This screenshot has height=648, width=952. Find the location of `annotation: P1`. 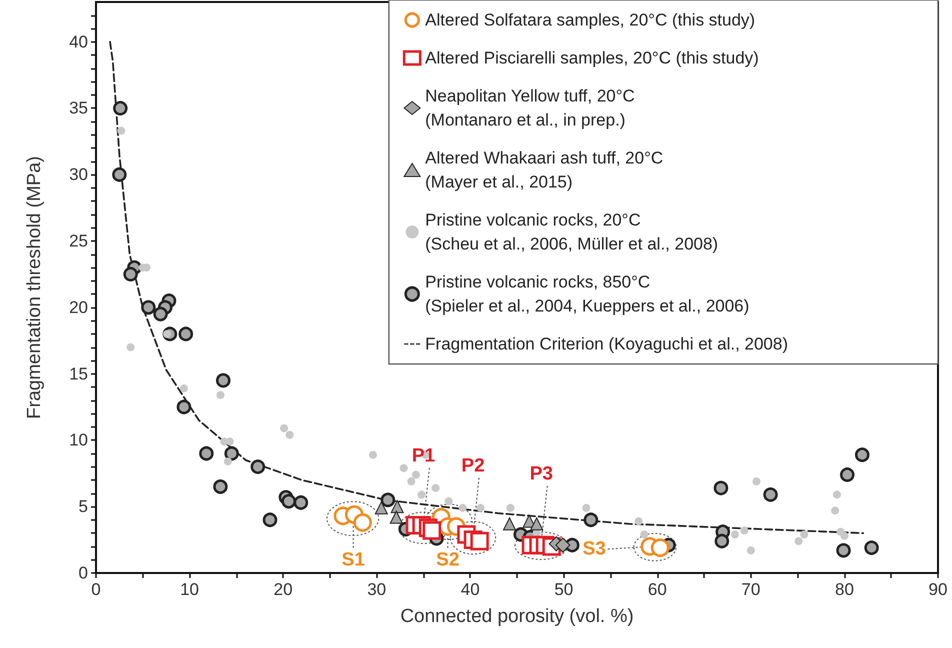

annotation: P1 is located at coordinates (424, 455).